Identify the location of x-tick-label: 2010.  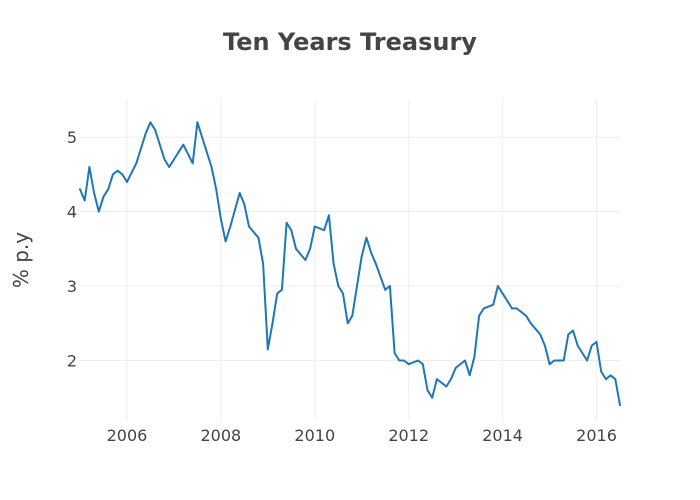
(314, 435).